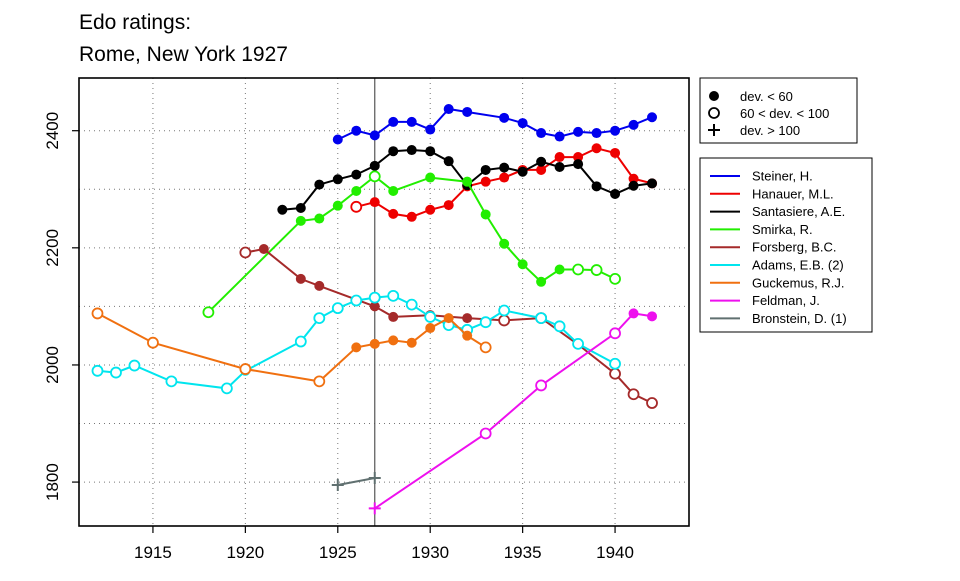 The image size is (960, 581). What do you see at coordinates (52, 248) in the screenshot?
I see `y-tick-label: 2200` at bounding box center [52, 248].